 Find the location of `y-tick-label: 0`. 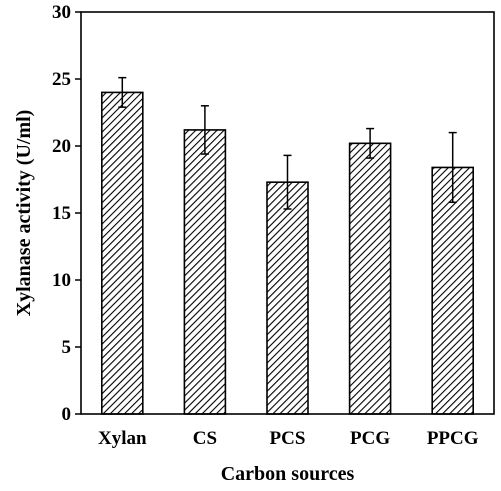

y-tick-label: 0 is located at coordinates (67, 414).